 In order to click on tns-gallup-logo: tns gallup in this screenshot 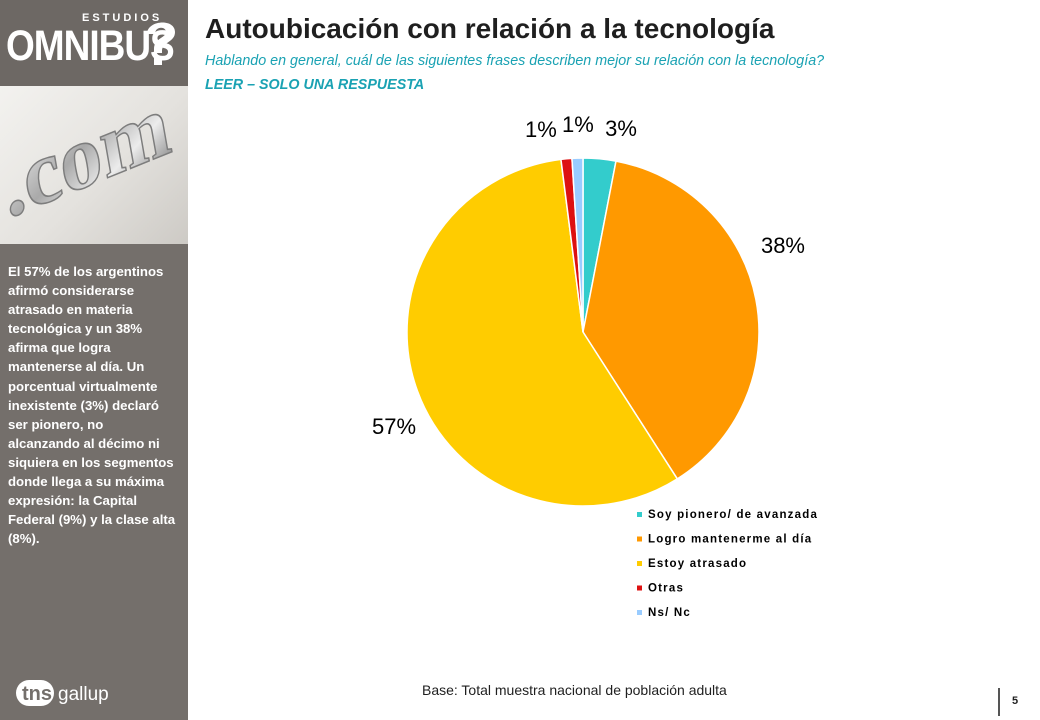, I will do `click(62, 693)`.